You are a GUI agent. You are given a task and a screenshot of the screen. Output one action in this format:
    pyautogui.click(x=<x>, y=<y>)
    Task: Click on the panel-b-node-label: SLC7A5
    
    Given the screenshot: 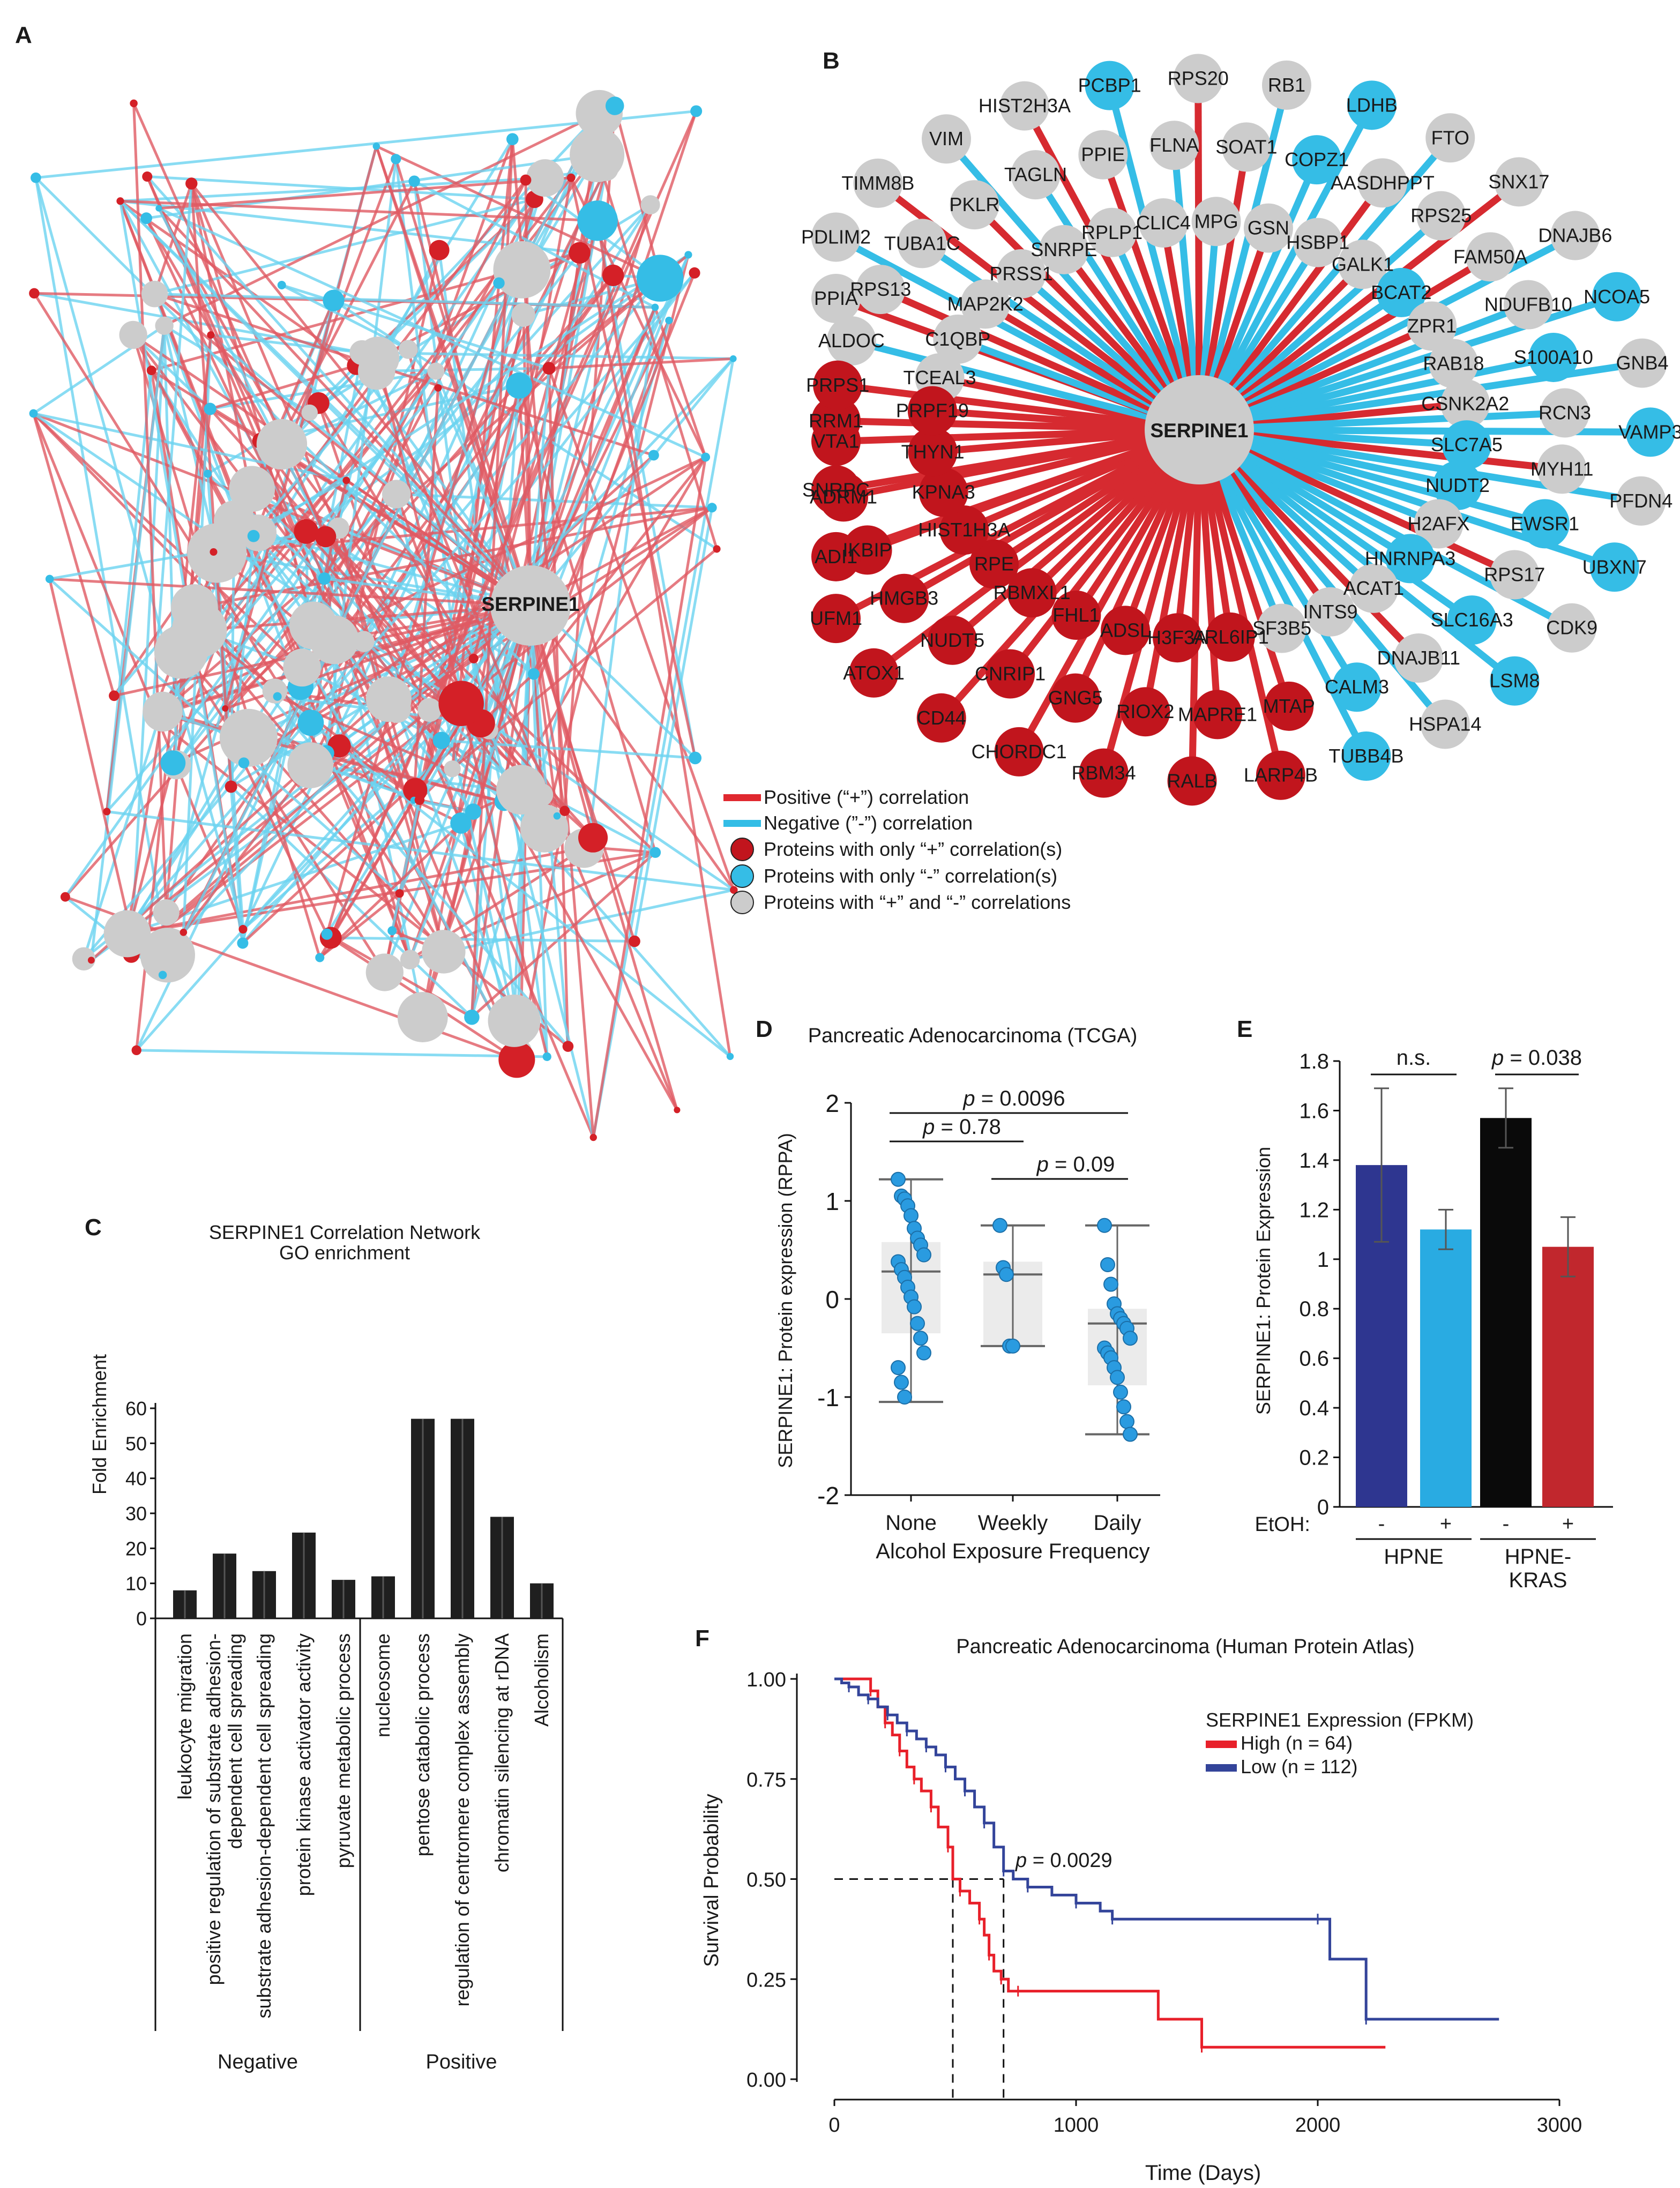 What is the action you would take?
    pyautogui.click(x=1467, y=444)
    